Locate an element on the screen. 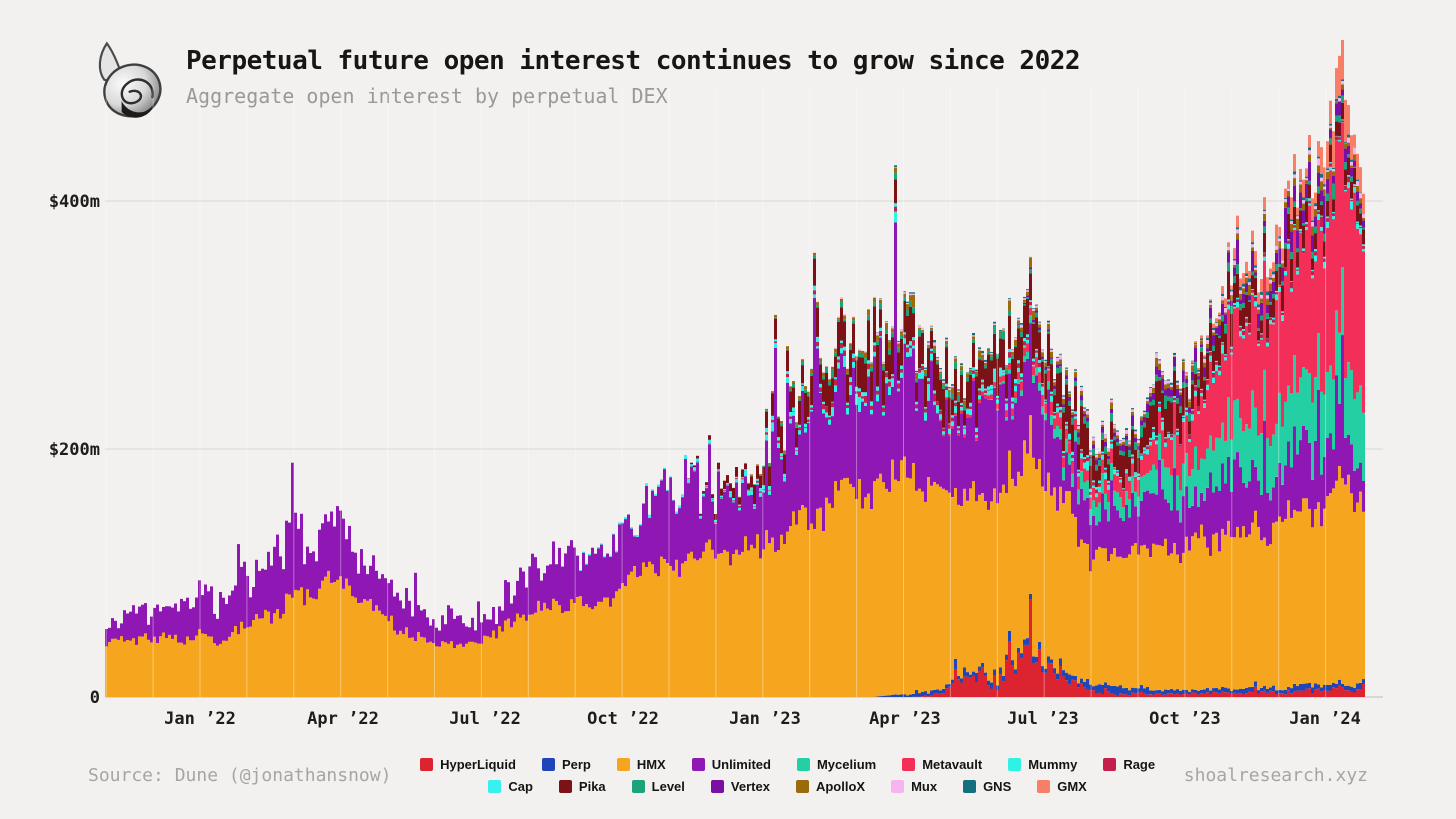 The height and width of the screenshot is (819, 1456). legend-label: HyperLiquid is located at coordinates (478, 764).